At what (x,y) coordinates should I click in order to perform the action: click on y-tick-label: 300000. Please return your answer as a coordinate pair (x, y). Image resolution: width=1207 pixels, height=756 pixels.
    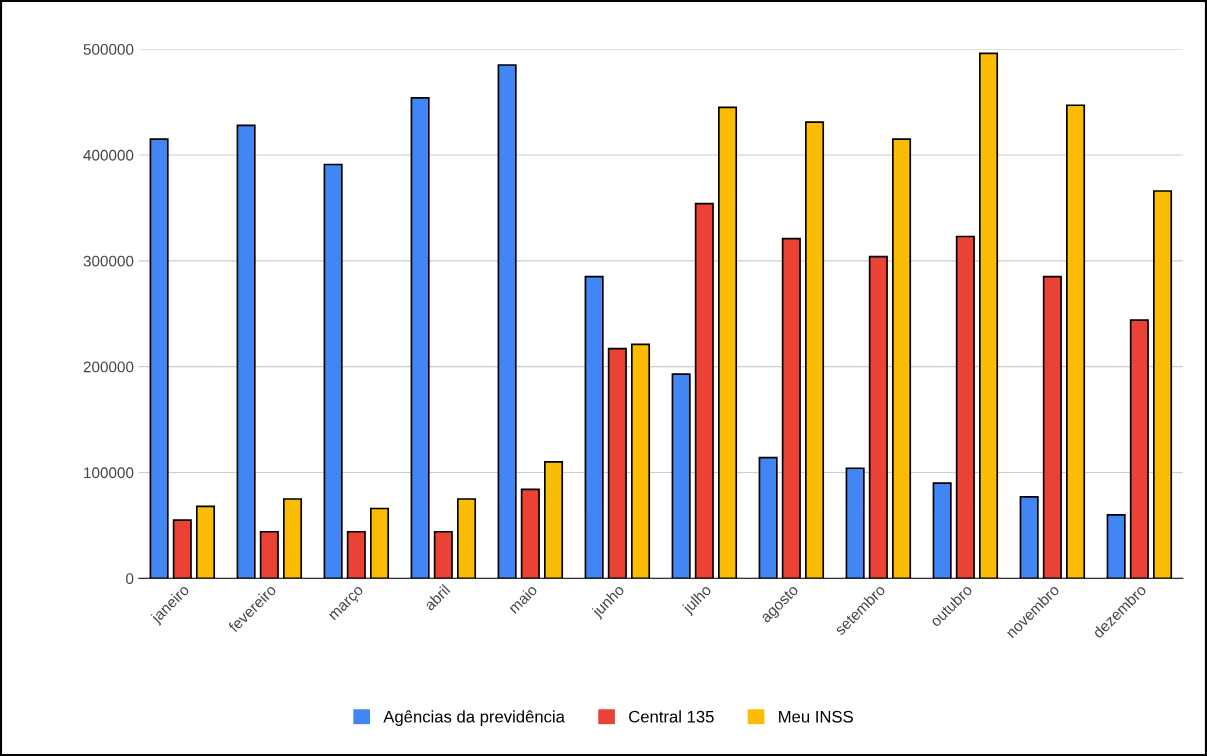
    Looking at the image, I should click on (108, 261).